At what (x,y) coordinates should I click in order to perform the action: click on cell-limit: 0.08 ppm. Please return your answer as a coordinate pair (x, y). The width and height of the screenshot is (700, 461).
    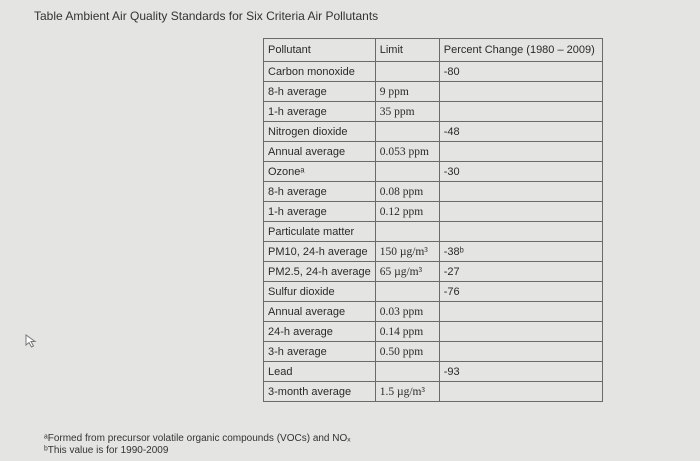
    Looking at the image, I should click on (407, 191).